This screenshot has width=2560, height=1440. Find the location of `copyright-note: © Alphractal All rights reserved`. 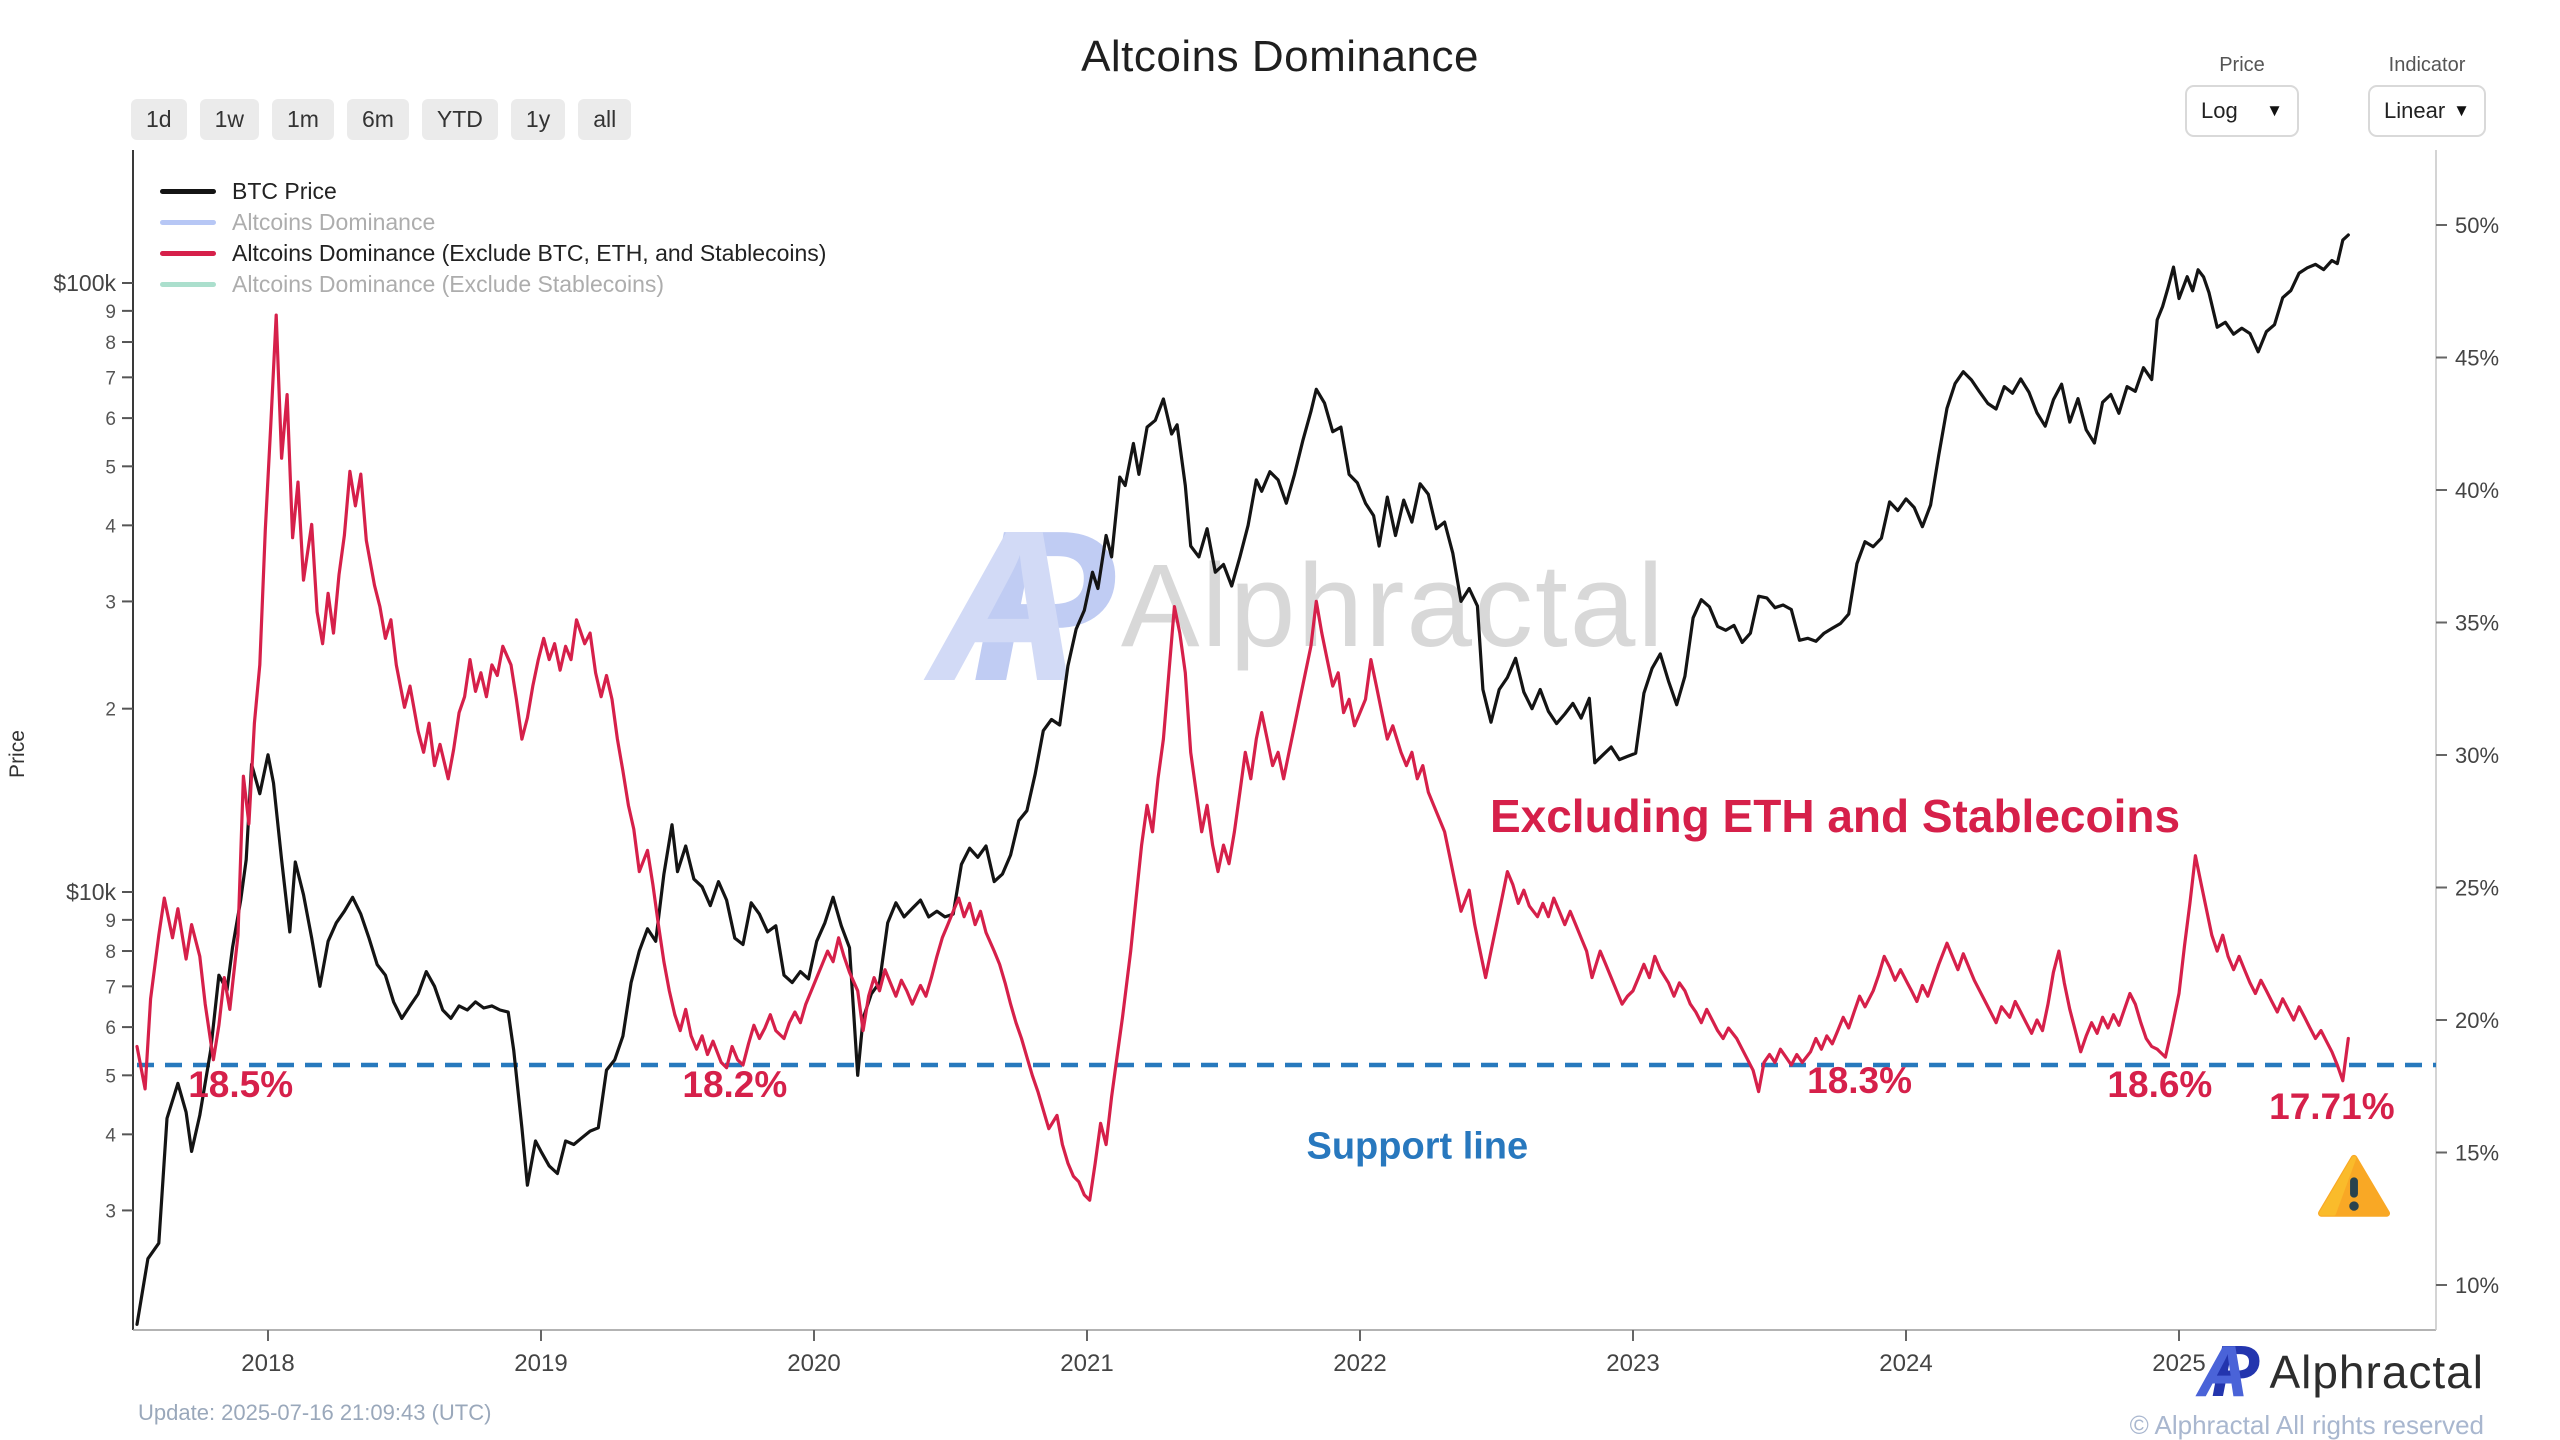

copyright-note: © Alphractal All rights reserved is located at coordinates (2306, 1425).